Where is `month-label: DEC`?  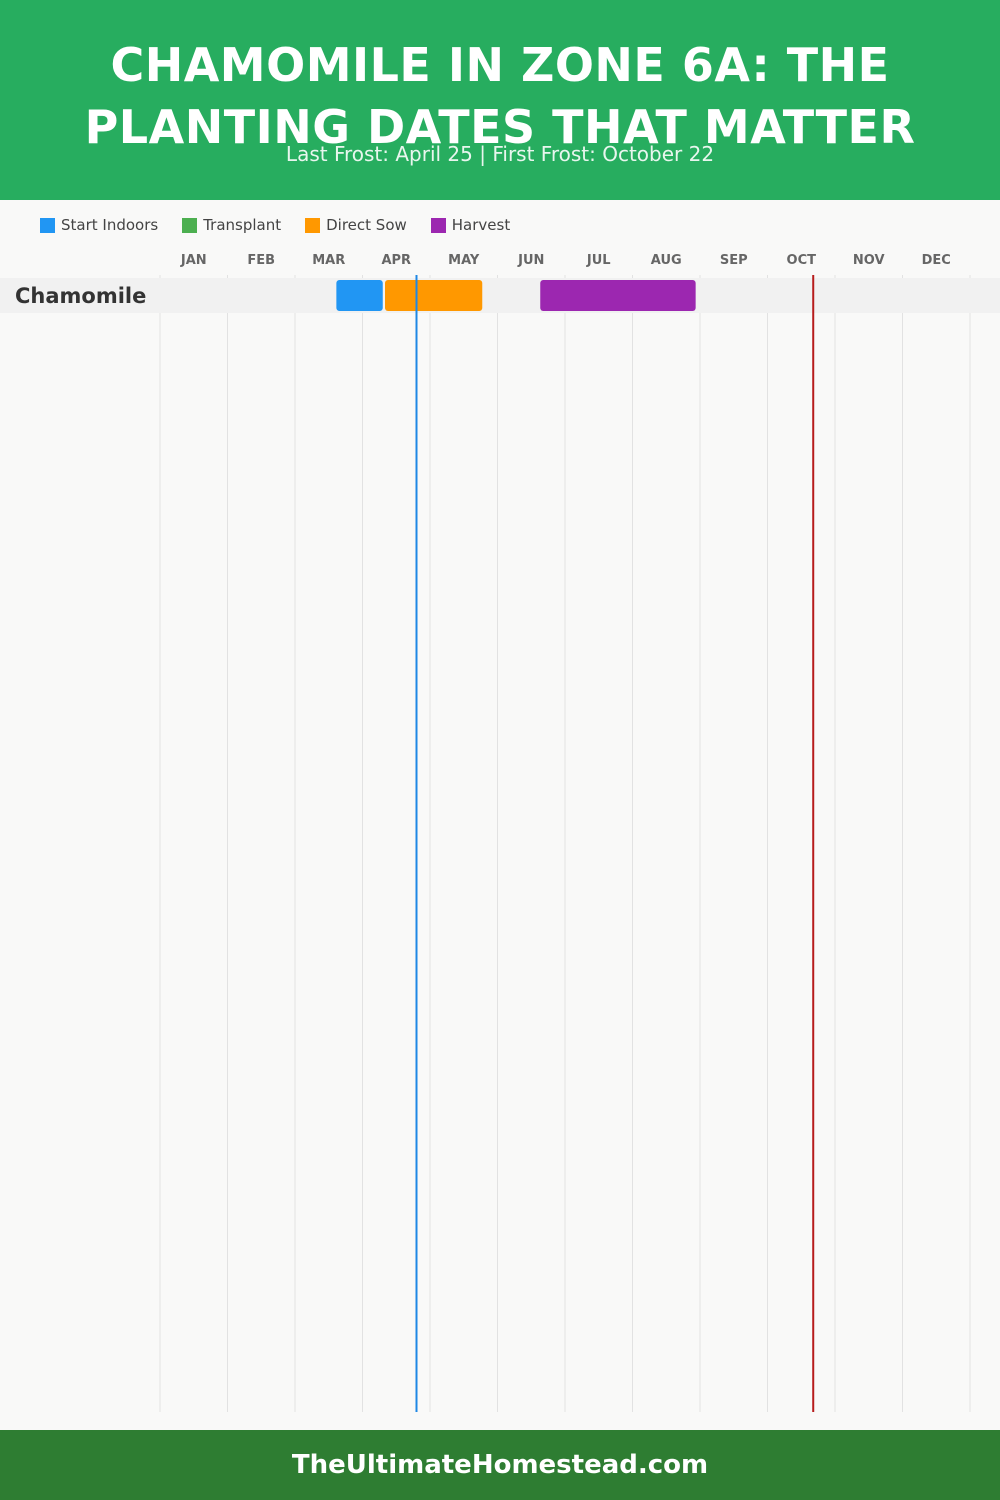 month-label: DEC is located at coordinates (936, 260).